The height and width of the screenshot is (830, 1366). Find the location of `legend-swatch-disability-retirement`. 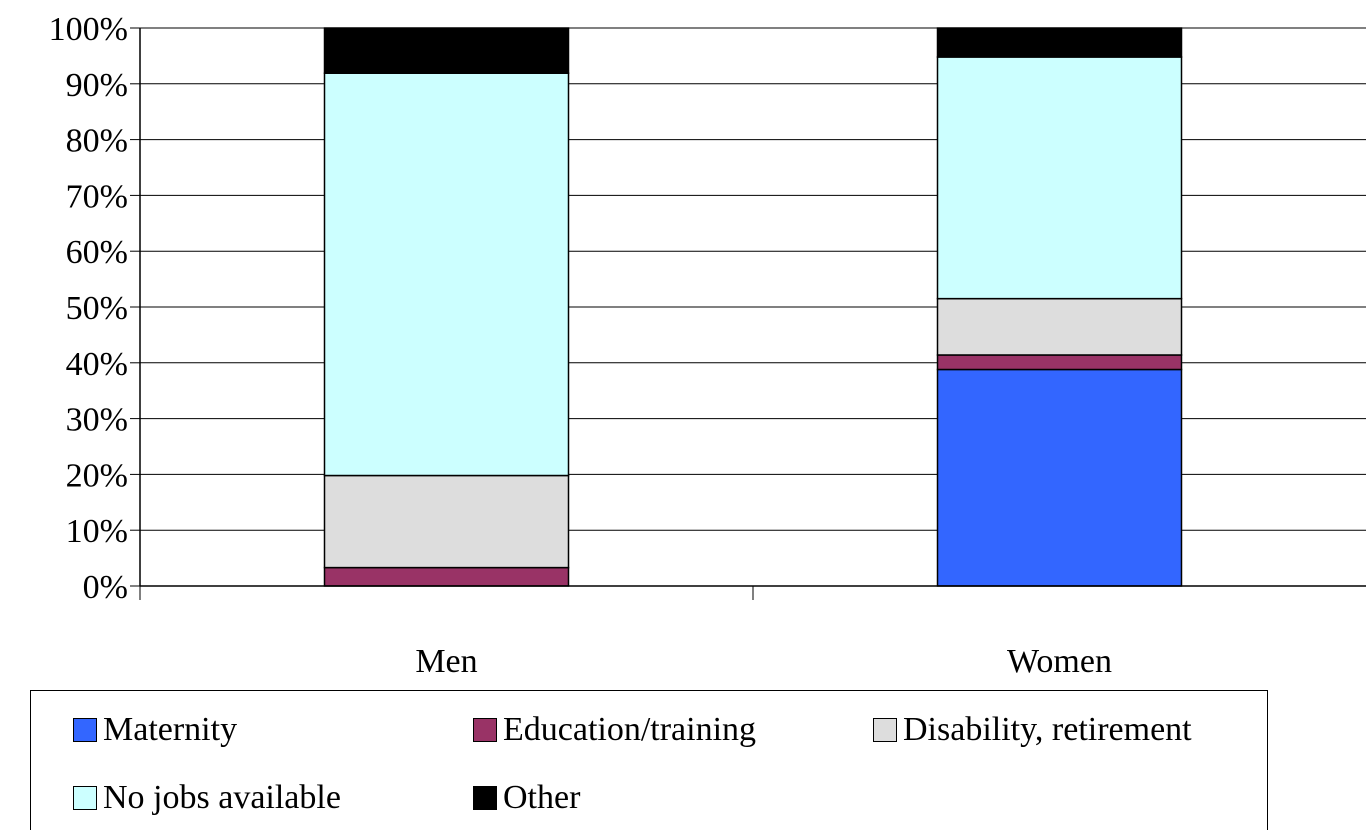

legend-swatch-disability-retirement is located at coordinates (885, 730).